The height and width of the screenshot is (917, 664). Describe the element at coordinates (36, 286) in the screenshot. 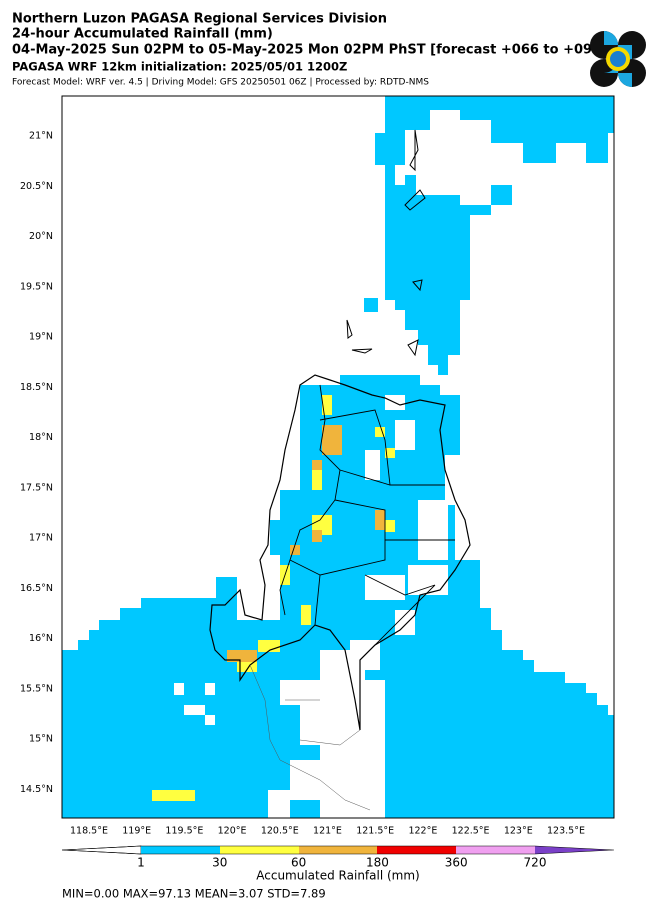

I see `lat-label: 19.5°N` at that location.